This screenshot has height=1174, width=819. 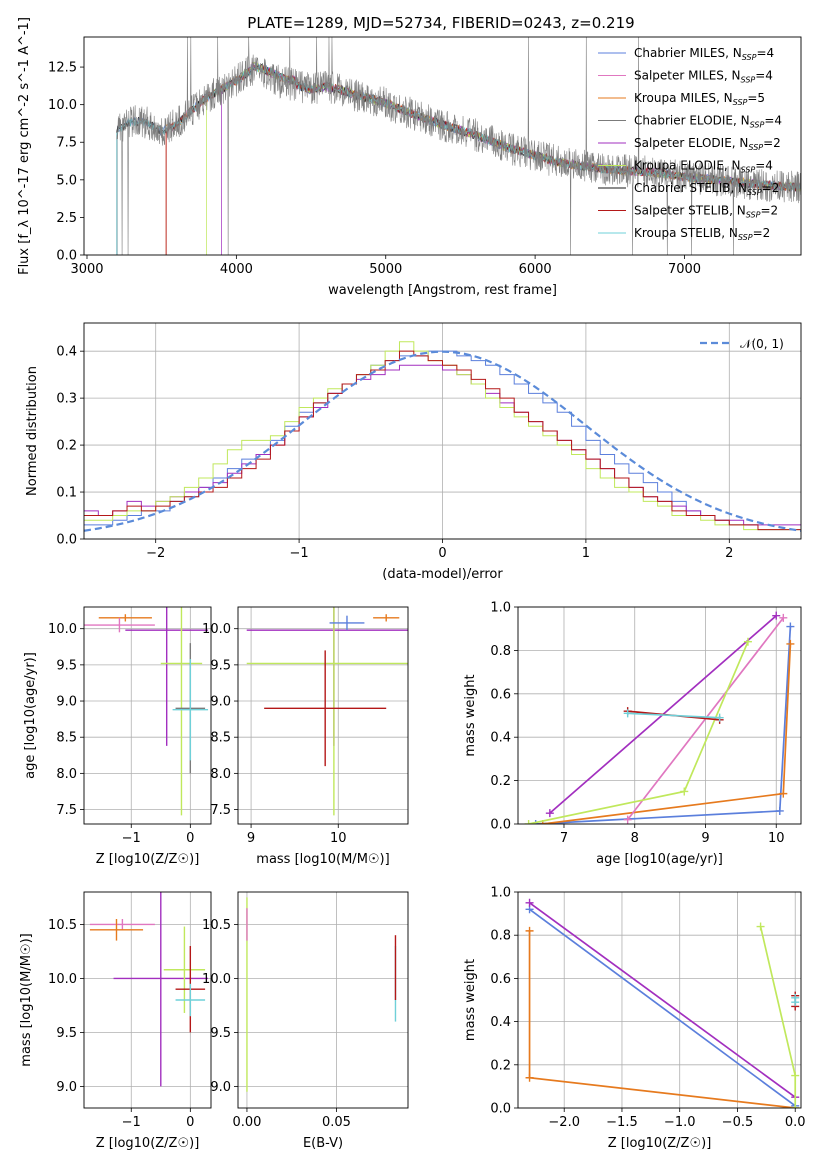 What do you see at coordinates (216, 979) in the screenshot?
I see `mass_vs_ebv-ytick-label: 10.0` at bounding box center [216, 979].